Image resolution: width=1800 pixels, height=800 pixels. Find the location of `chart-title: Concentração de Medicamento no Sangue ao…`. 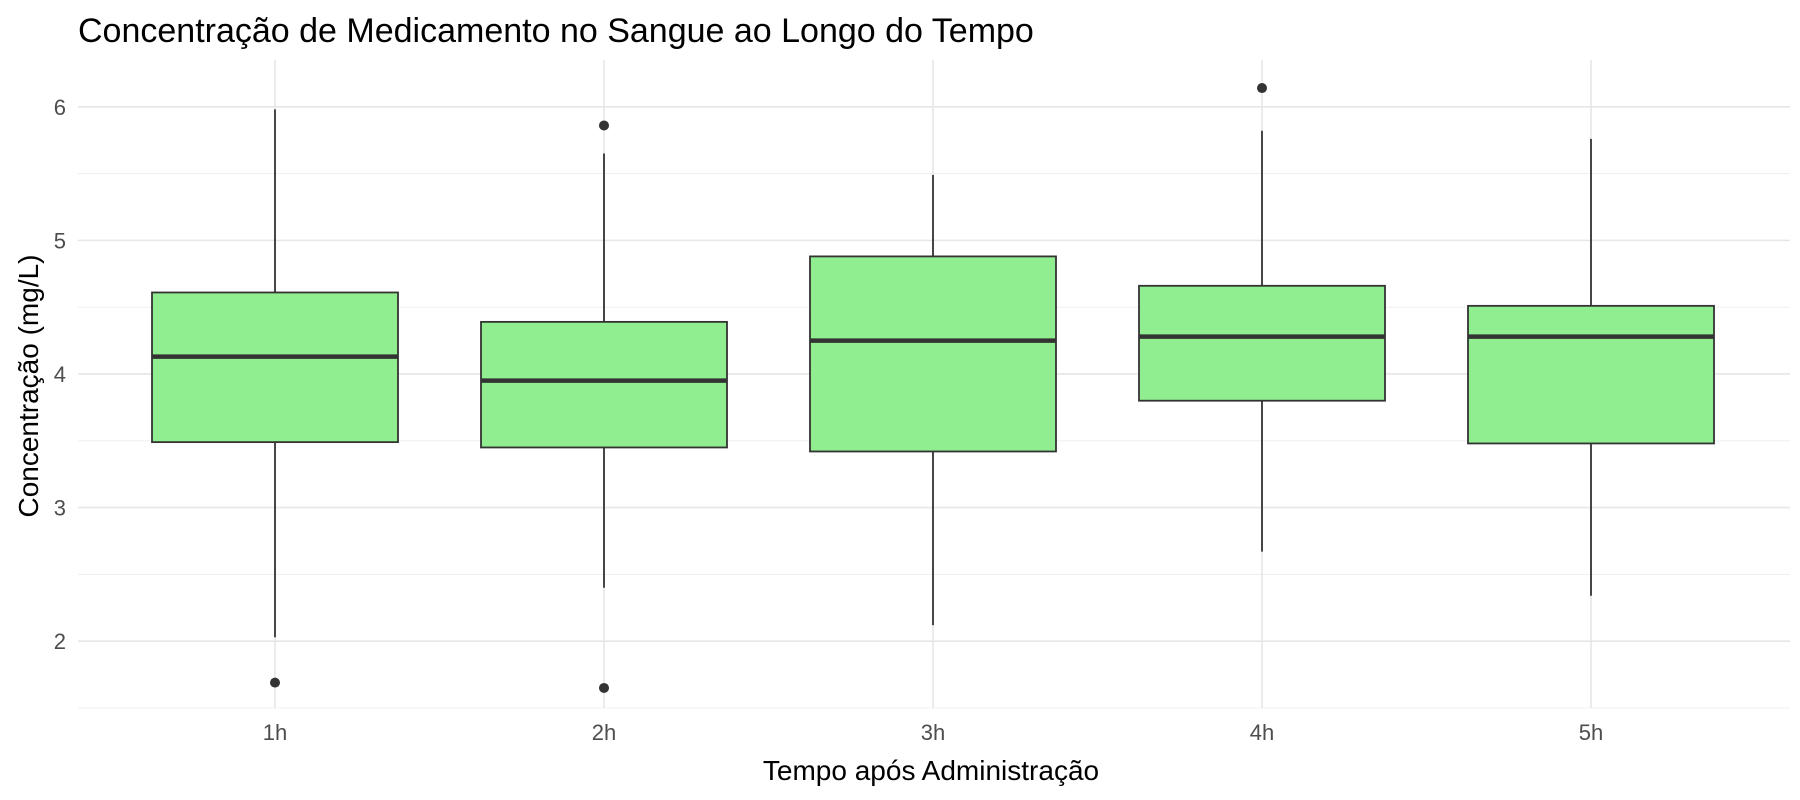

chart-title: Concentração de Medicamento no Sangue ao… is located at coordinates (556, 31).